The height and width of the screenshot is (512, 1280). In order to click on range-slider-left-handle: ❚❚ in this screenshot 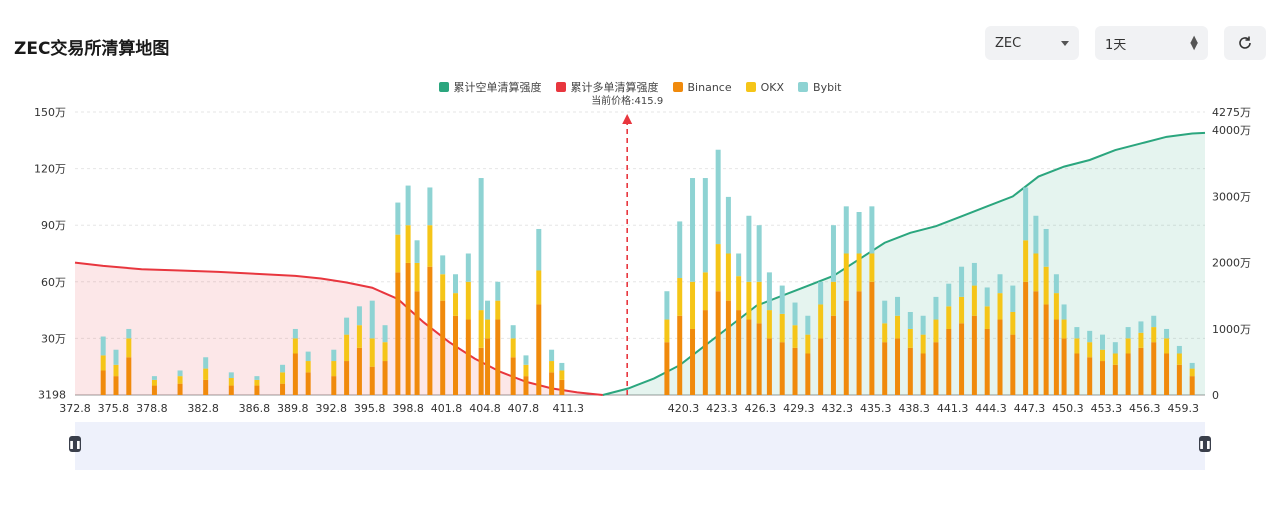, I will do `click(75, 444)`.